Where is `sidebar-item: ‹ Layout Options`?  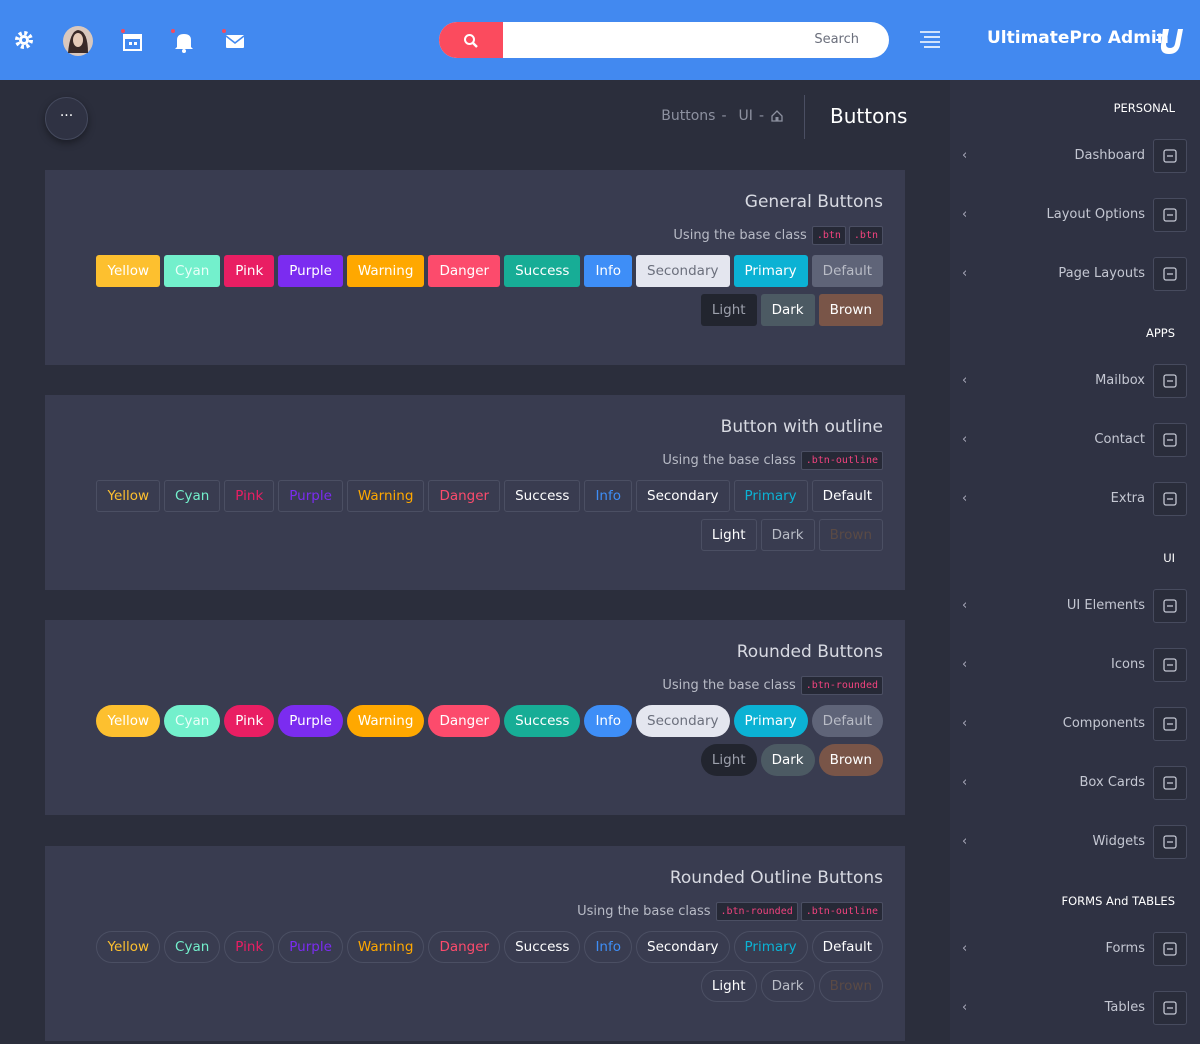
sidebar-item: ‹ Layout Options is located at coordinates (1075, 215).